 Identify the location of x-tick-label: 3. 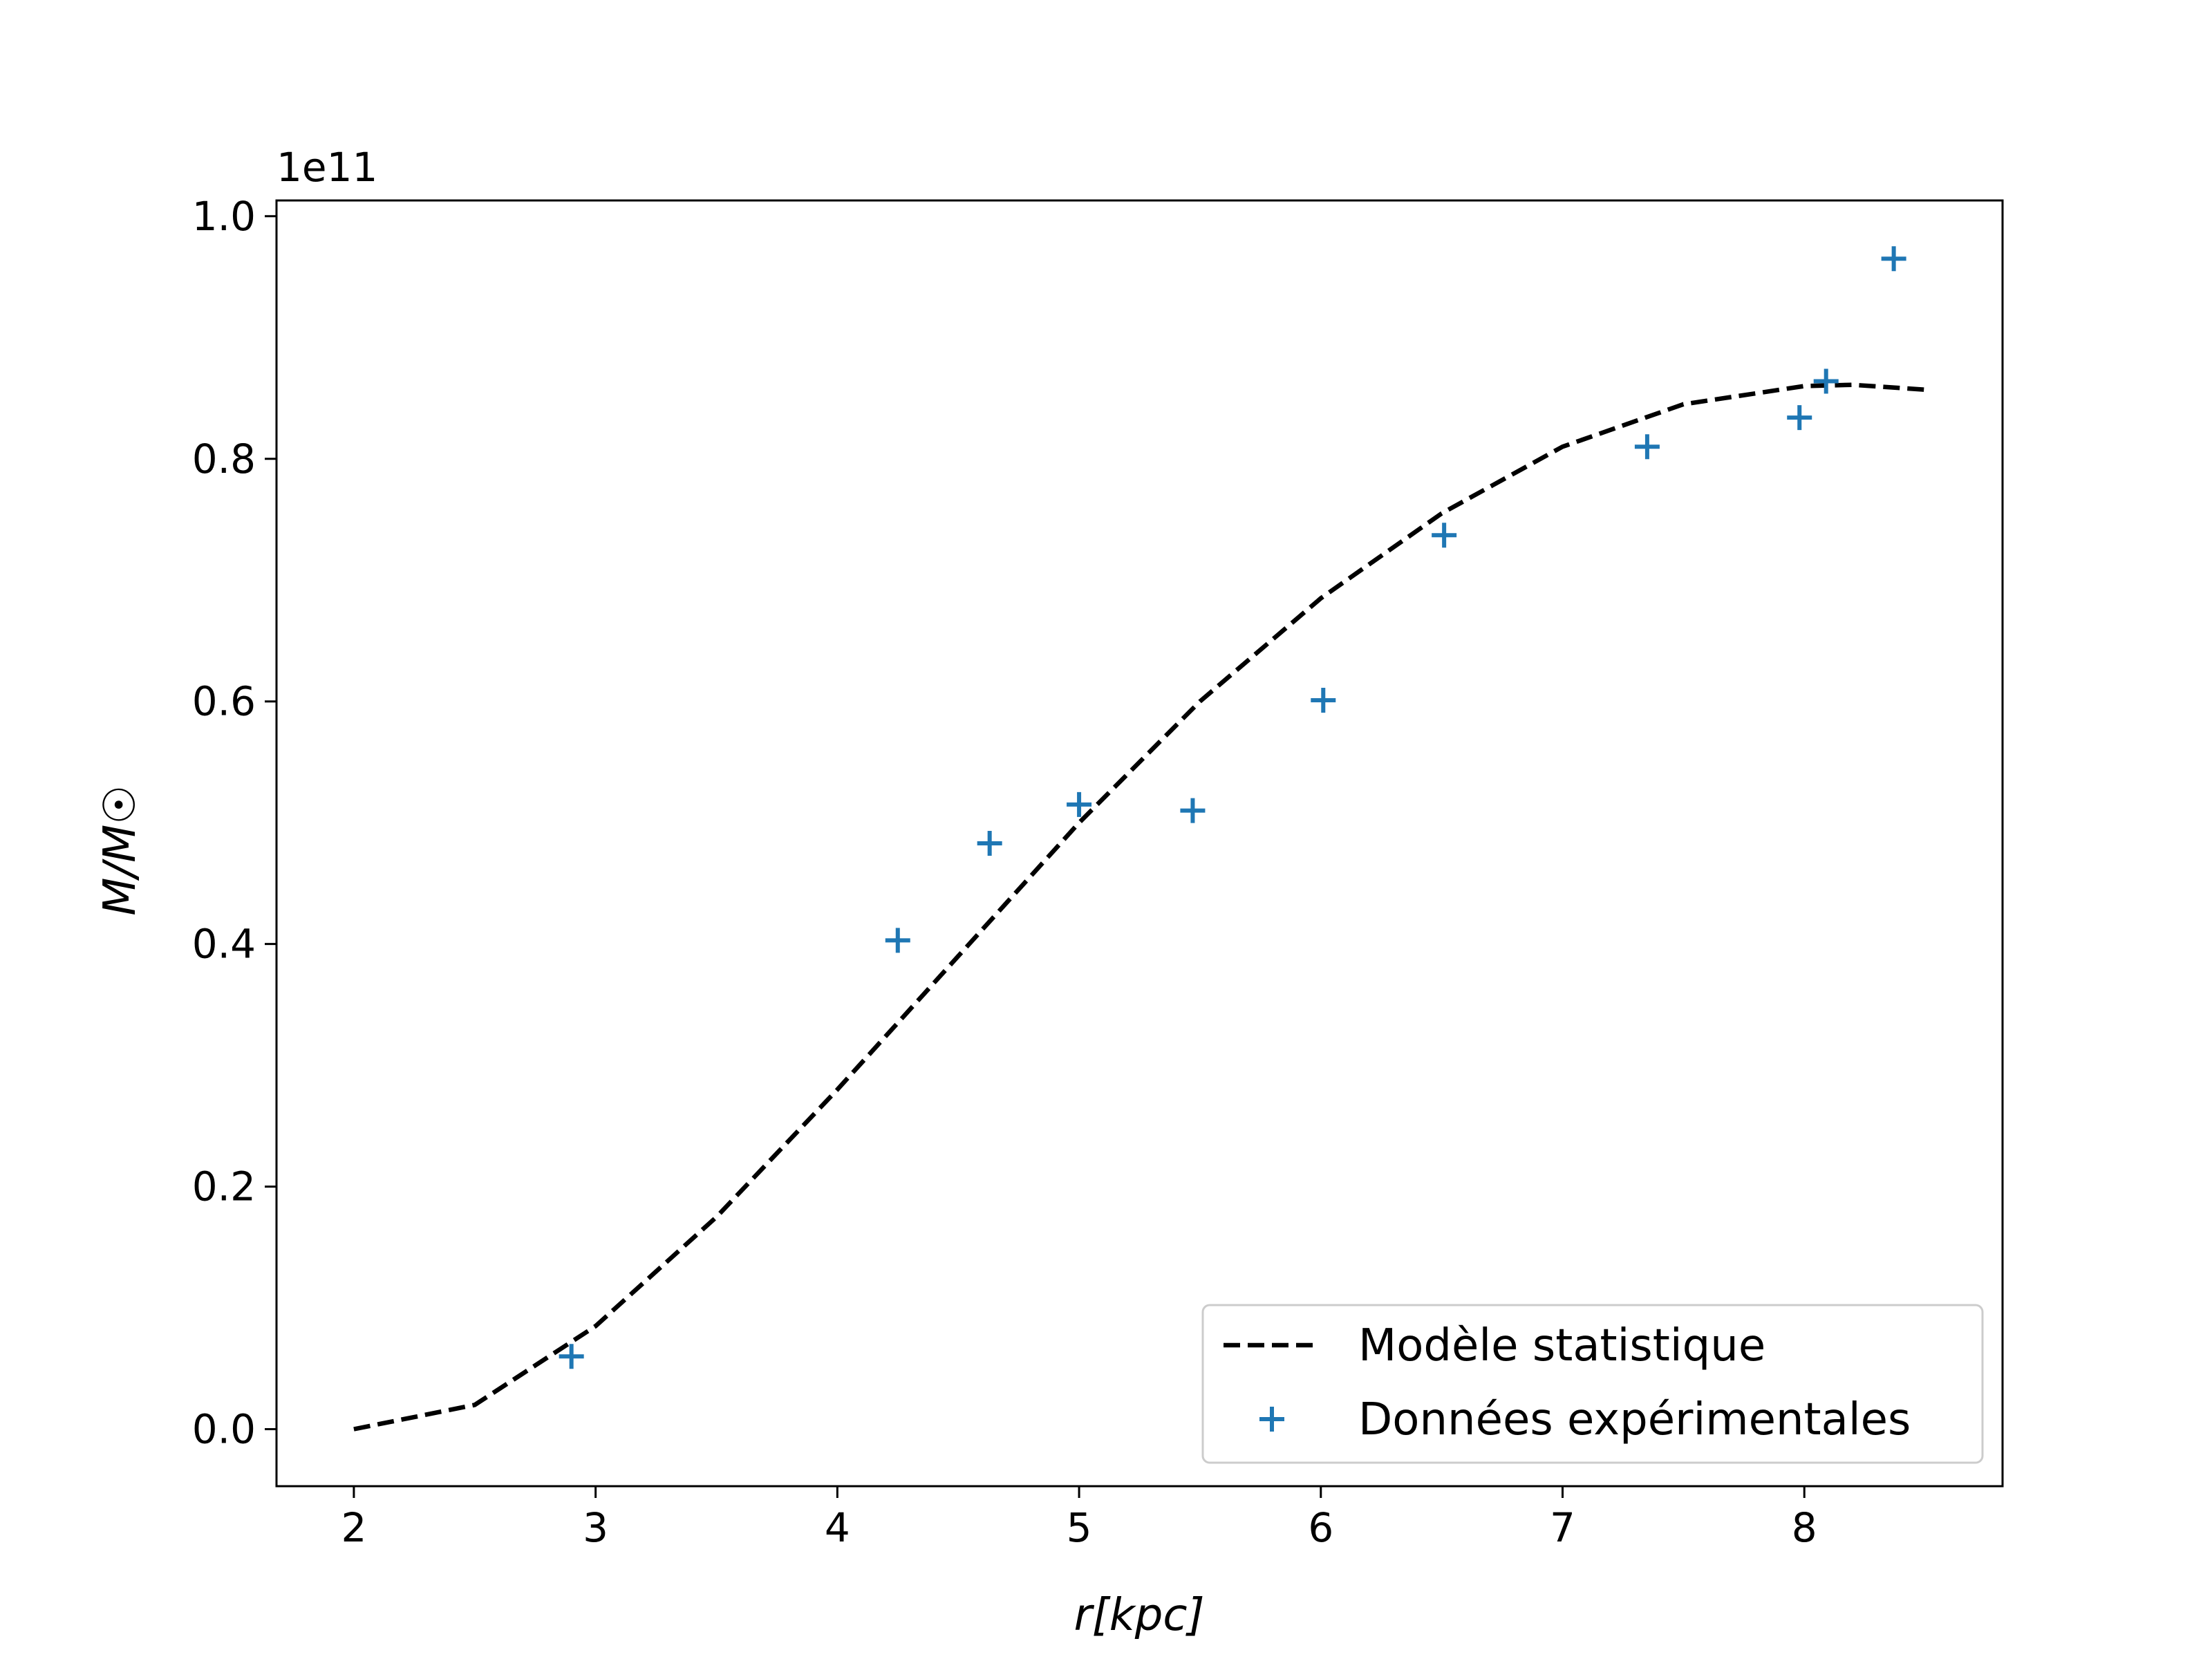
(595, 1527).